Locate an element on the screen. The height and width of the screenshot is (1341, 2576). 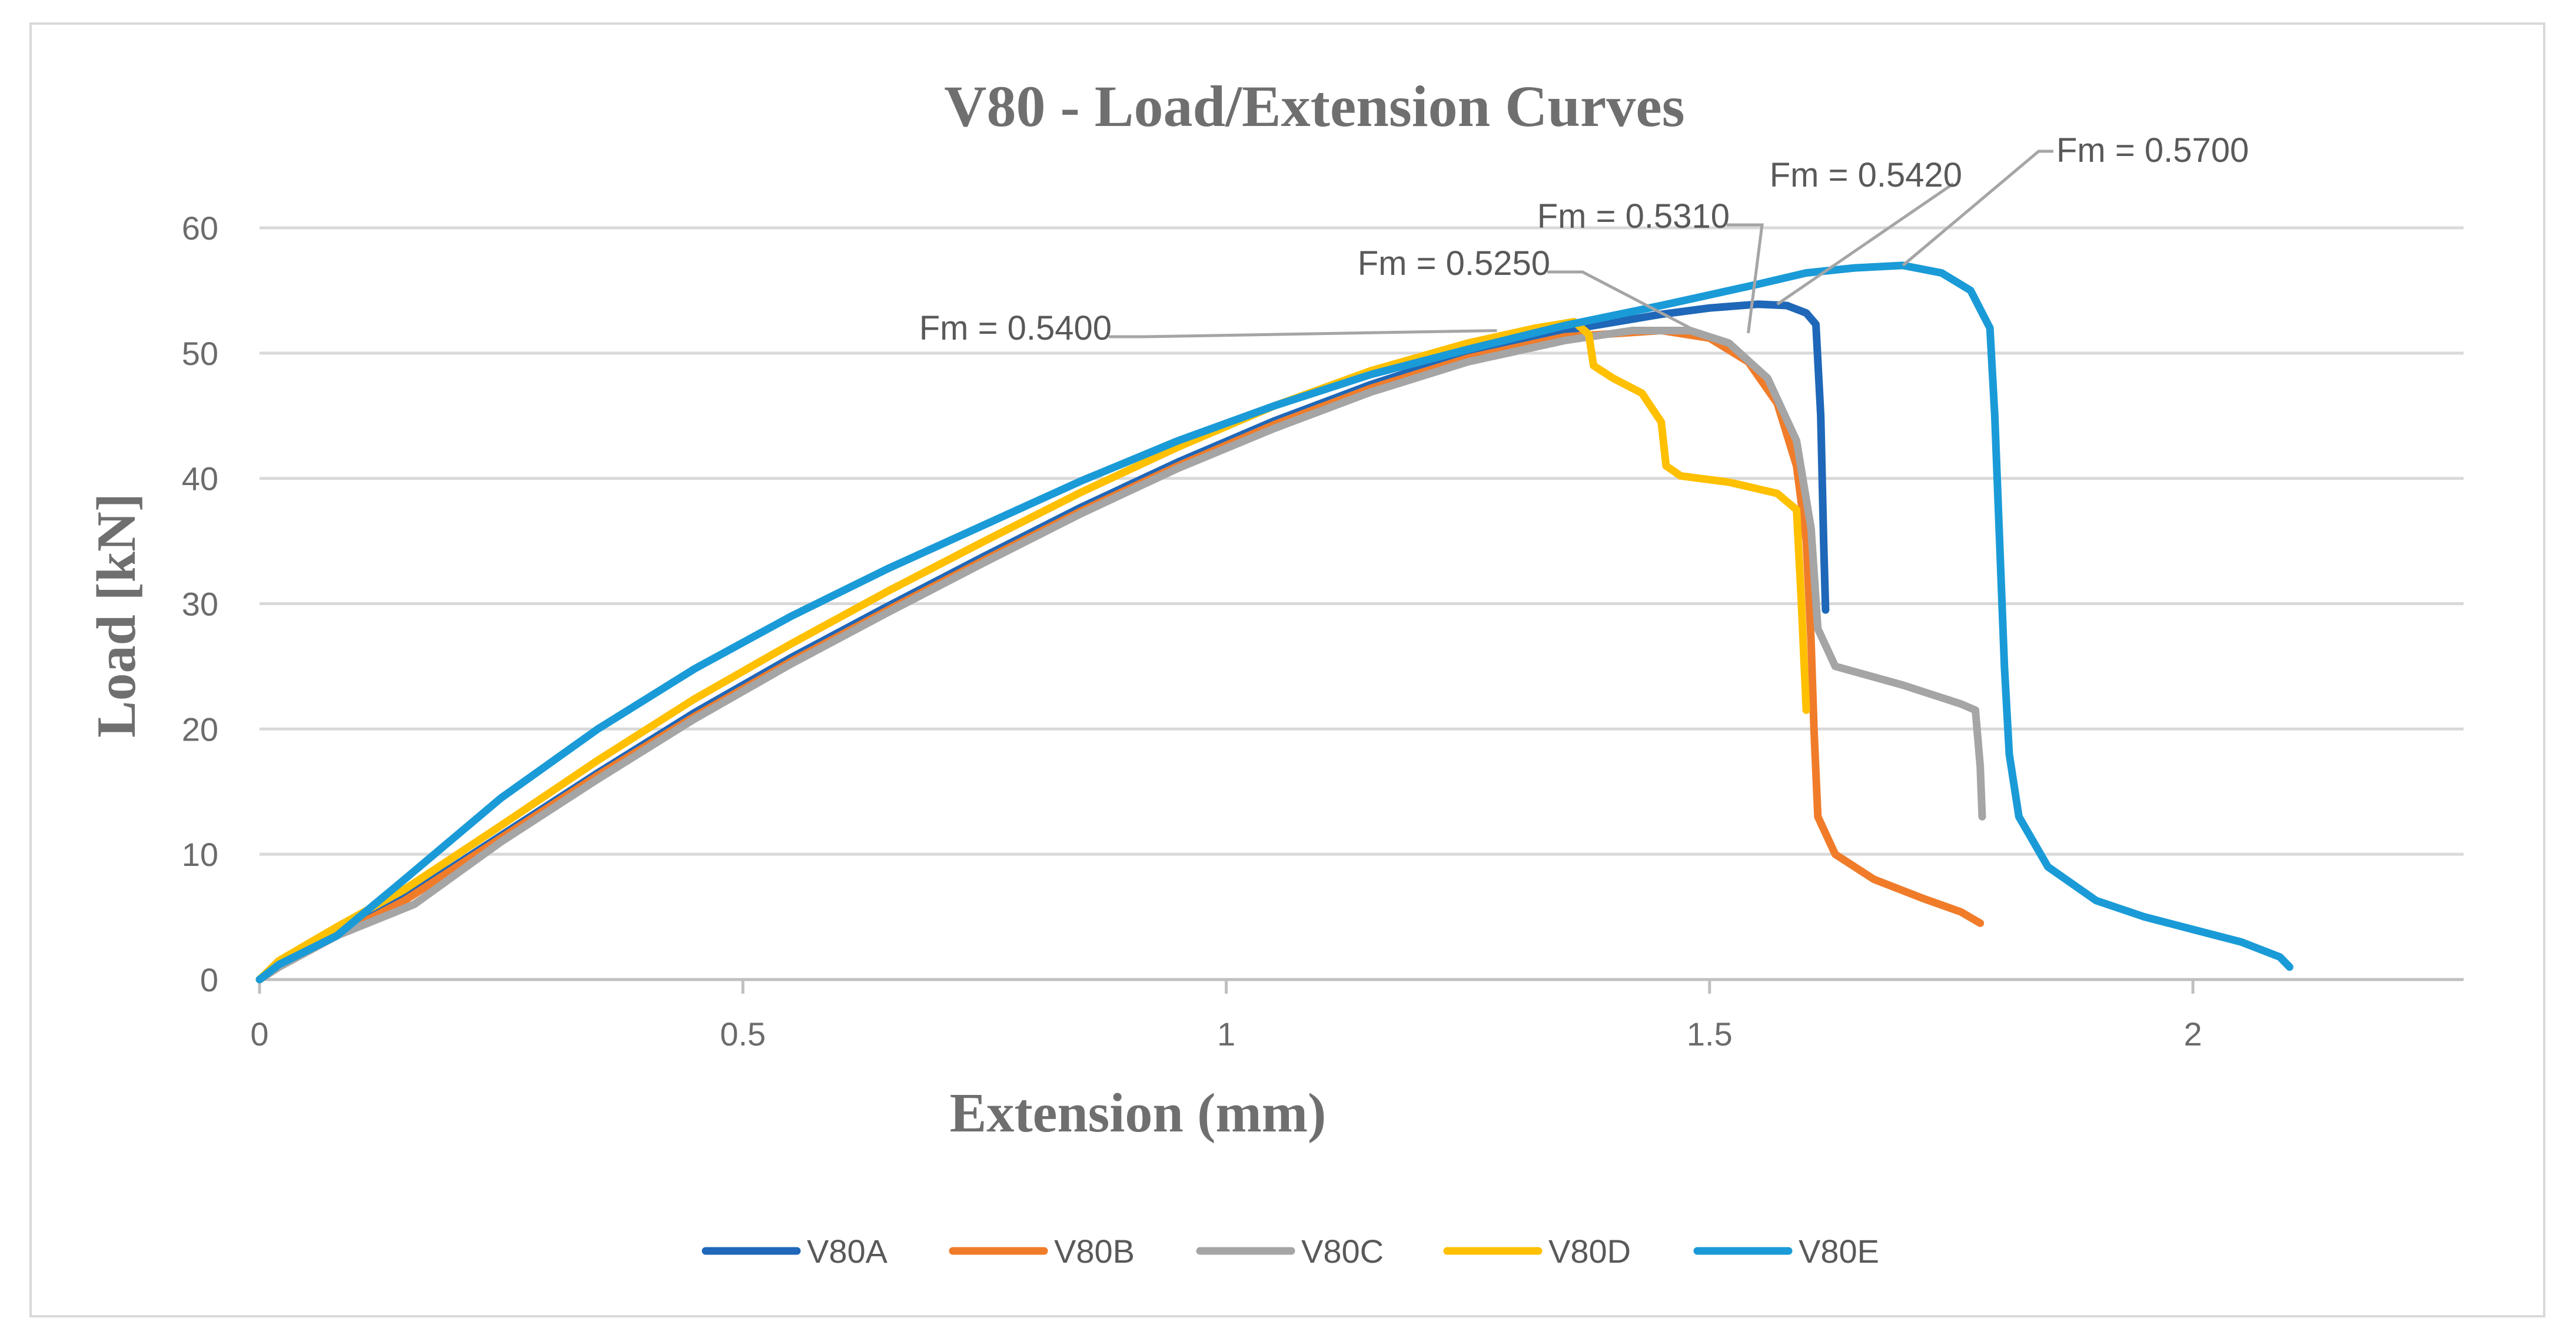
y-tick-label: 50 is located at coordinates (200, 353).